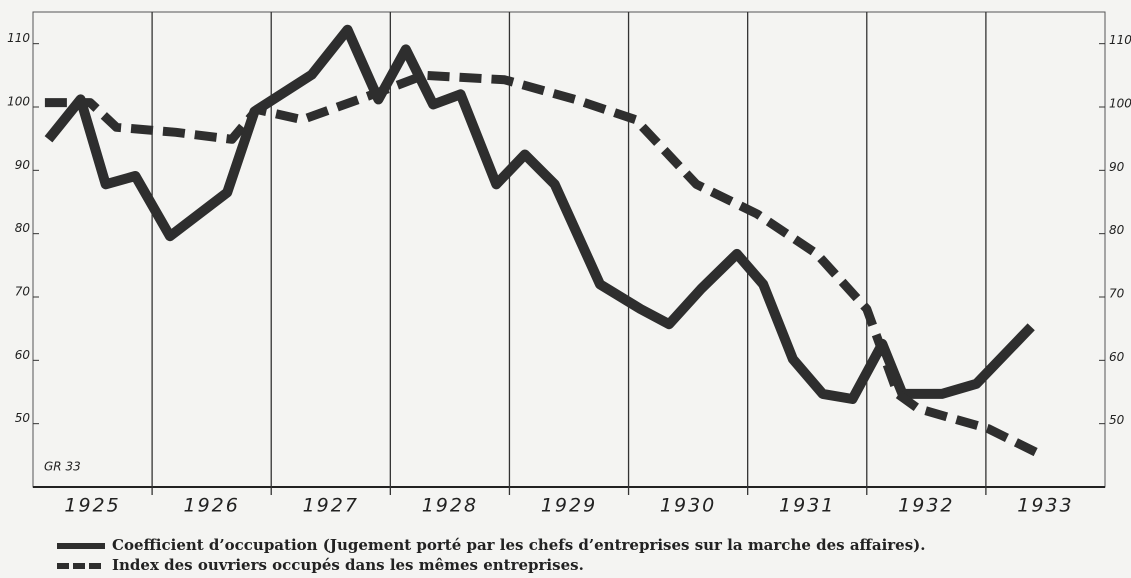 This screenshot has width=1131, height=578. Describe the element at coordinates (62, 467) in the screenshot. I see `note: GR 33` at that location.